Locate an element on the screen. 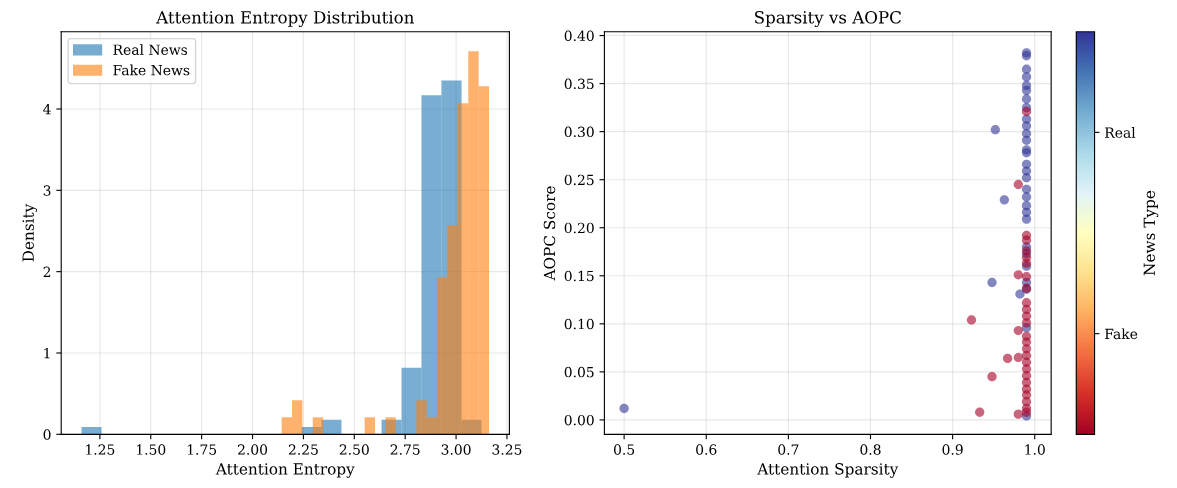  x-tick-label: 1.75 is located at coordinates (202, 449).